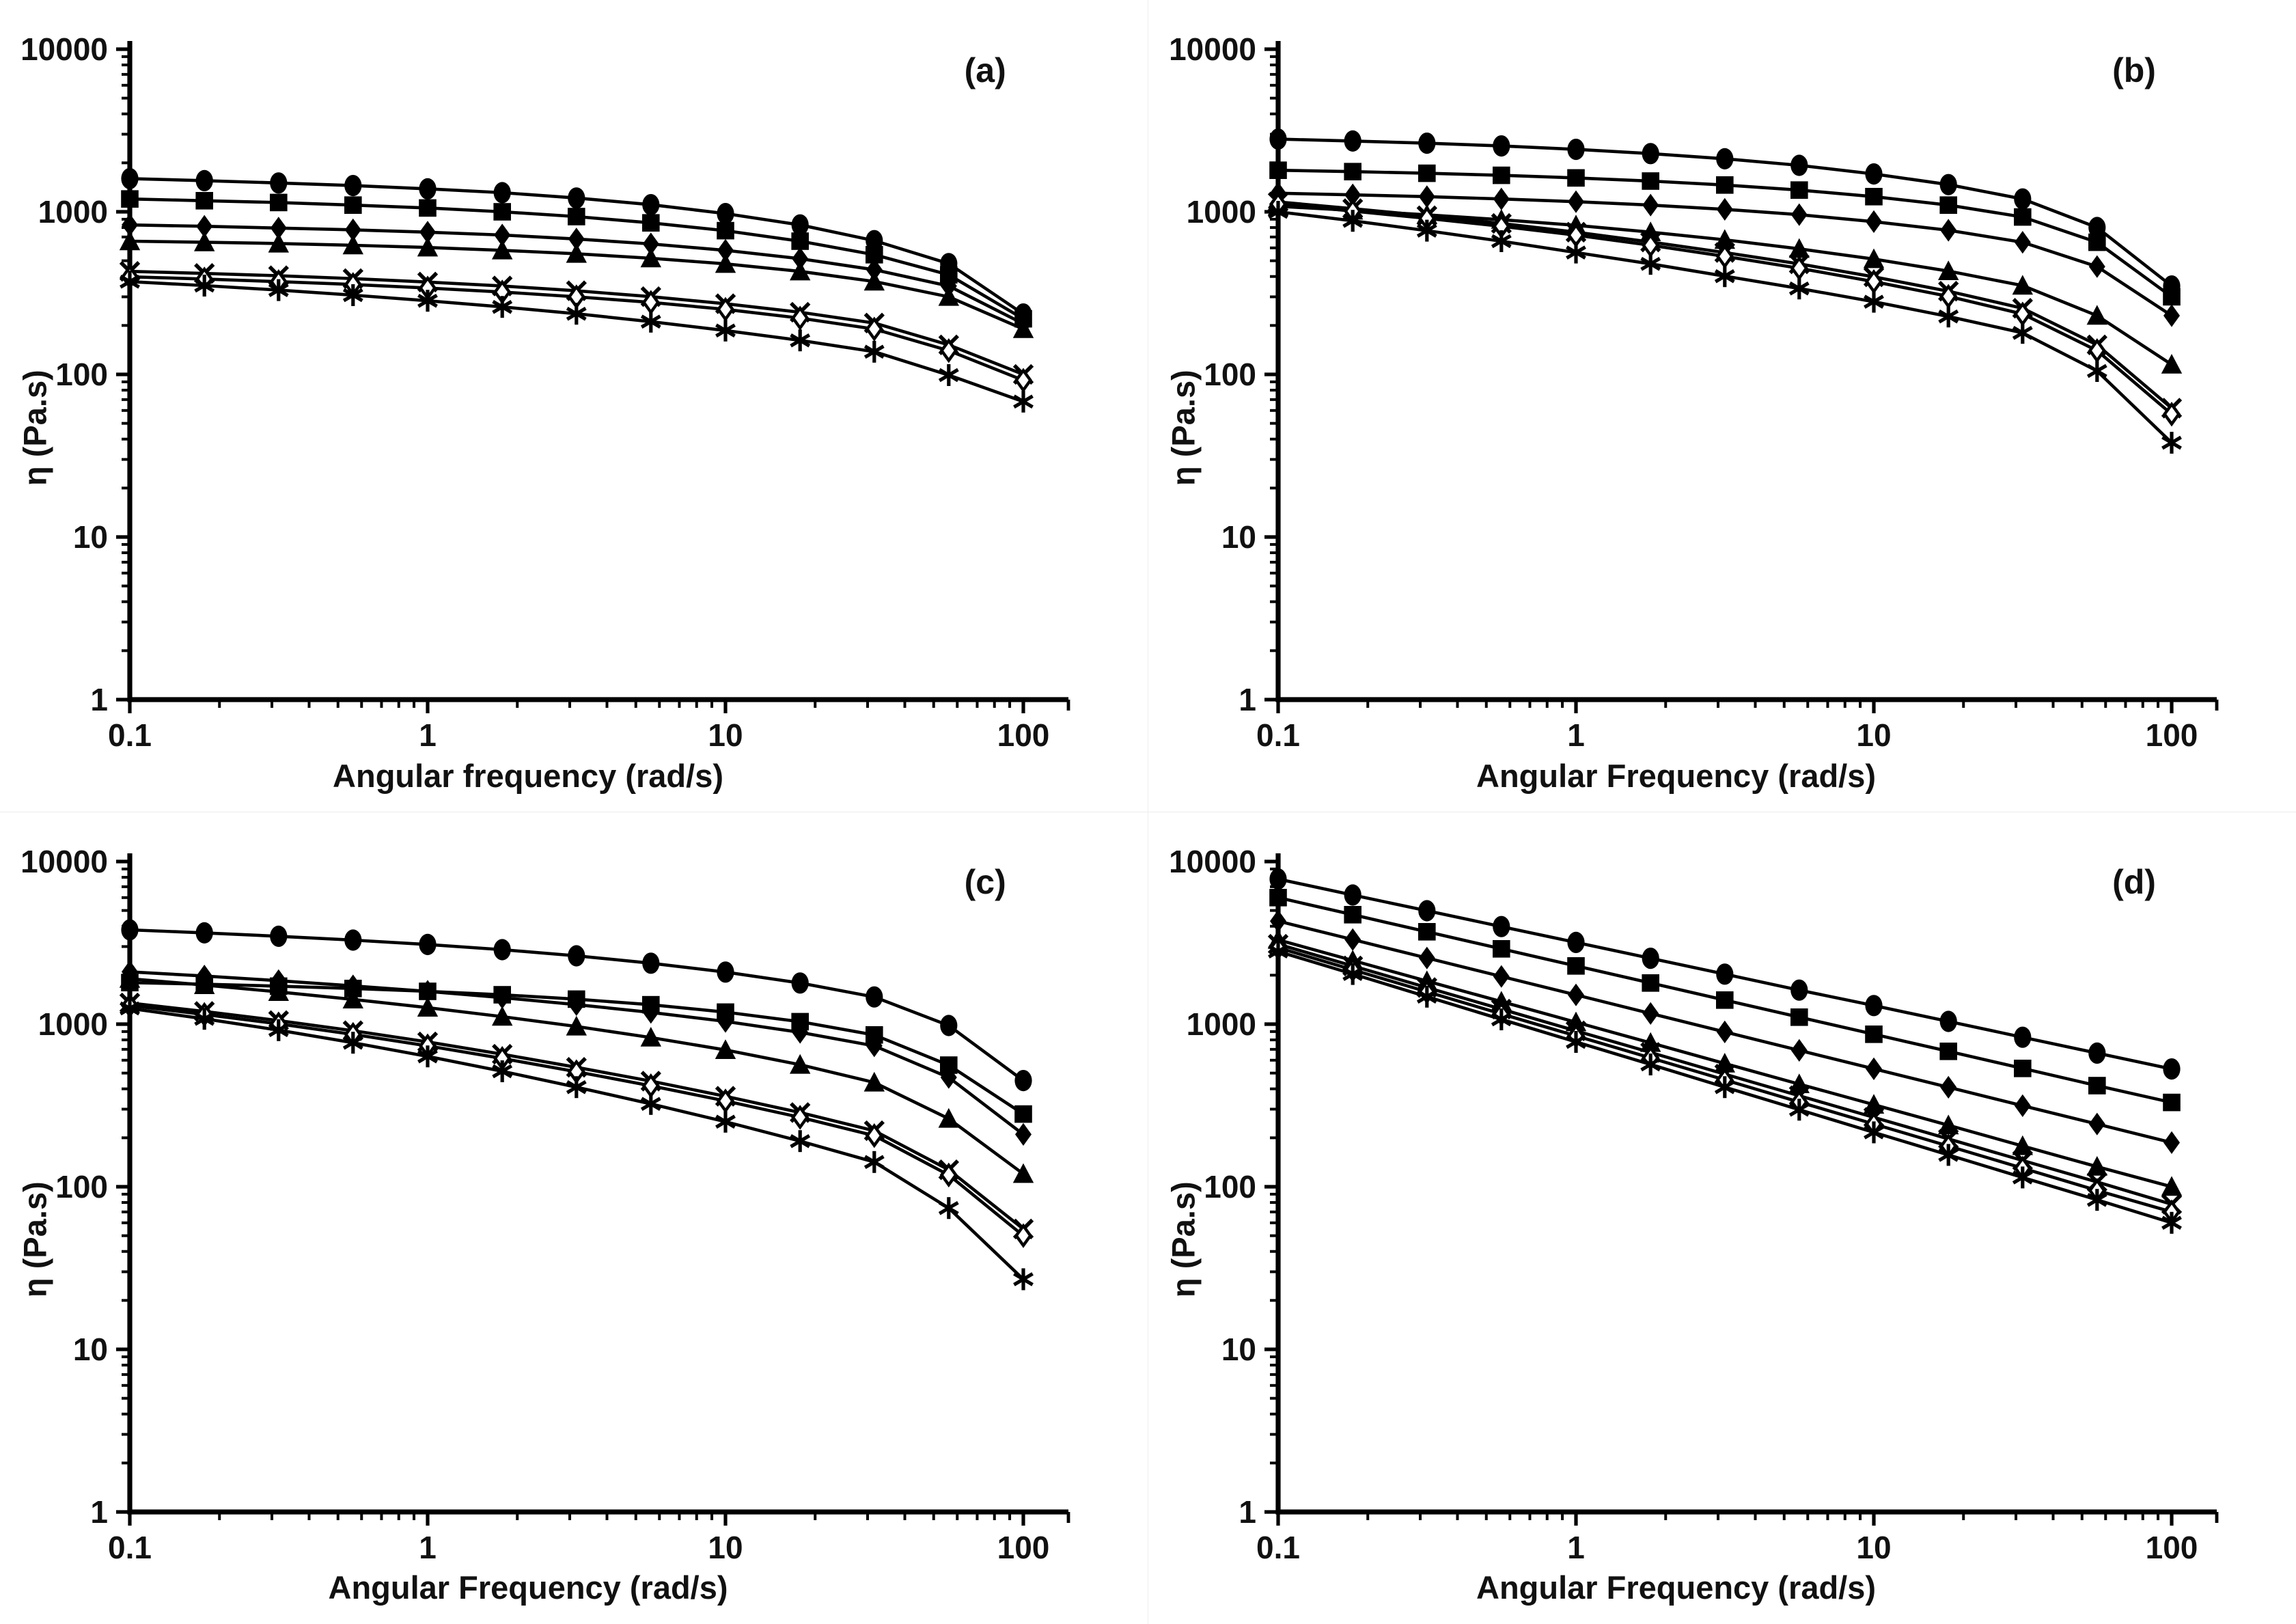  Describe the element at coordinates (2134, 882) in the screenshot. I see `panel-tag: (d)` at that location.